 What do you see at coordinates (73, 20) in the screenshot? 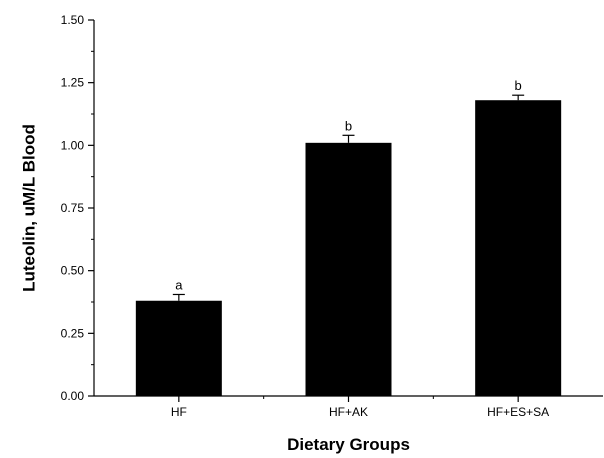
I see `y-tick-label: 1.50` at bounding box center [73, 20].